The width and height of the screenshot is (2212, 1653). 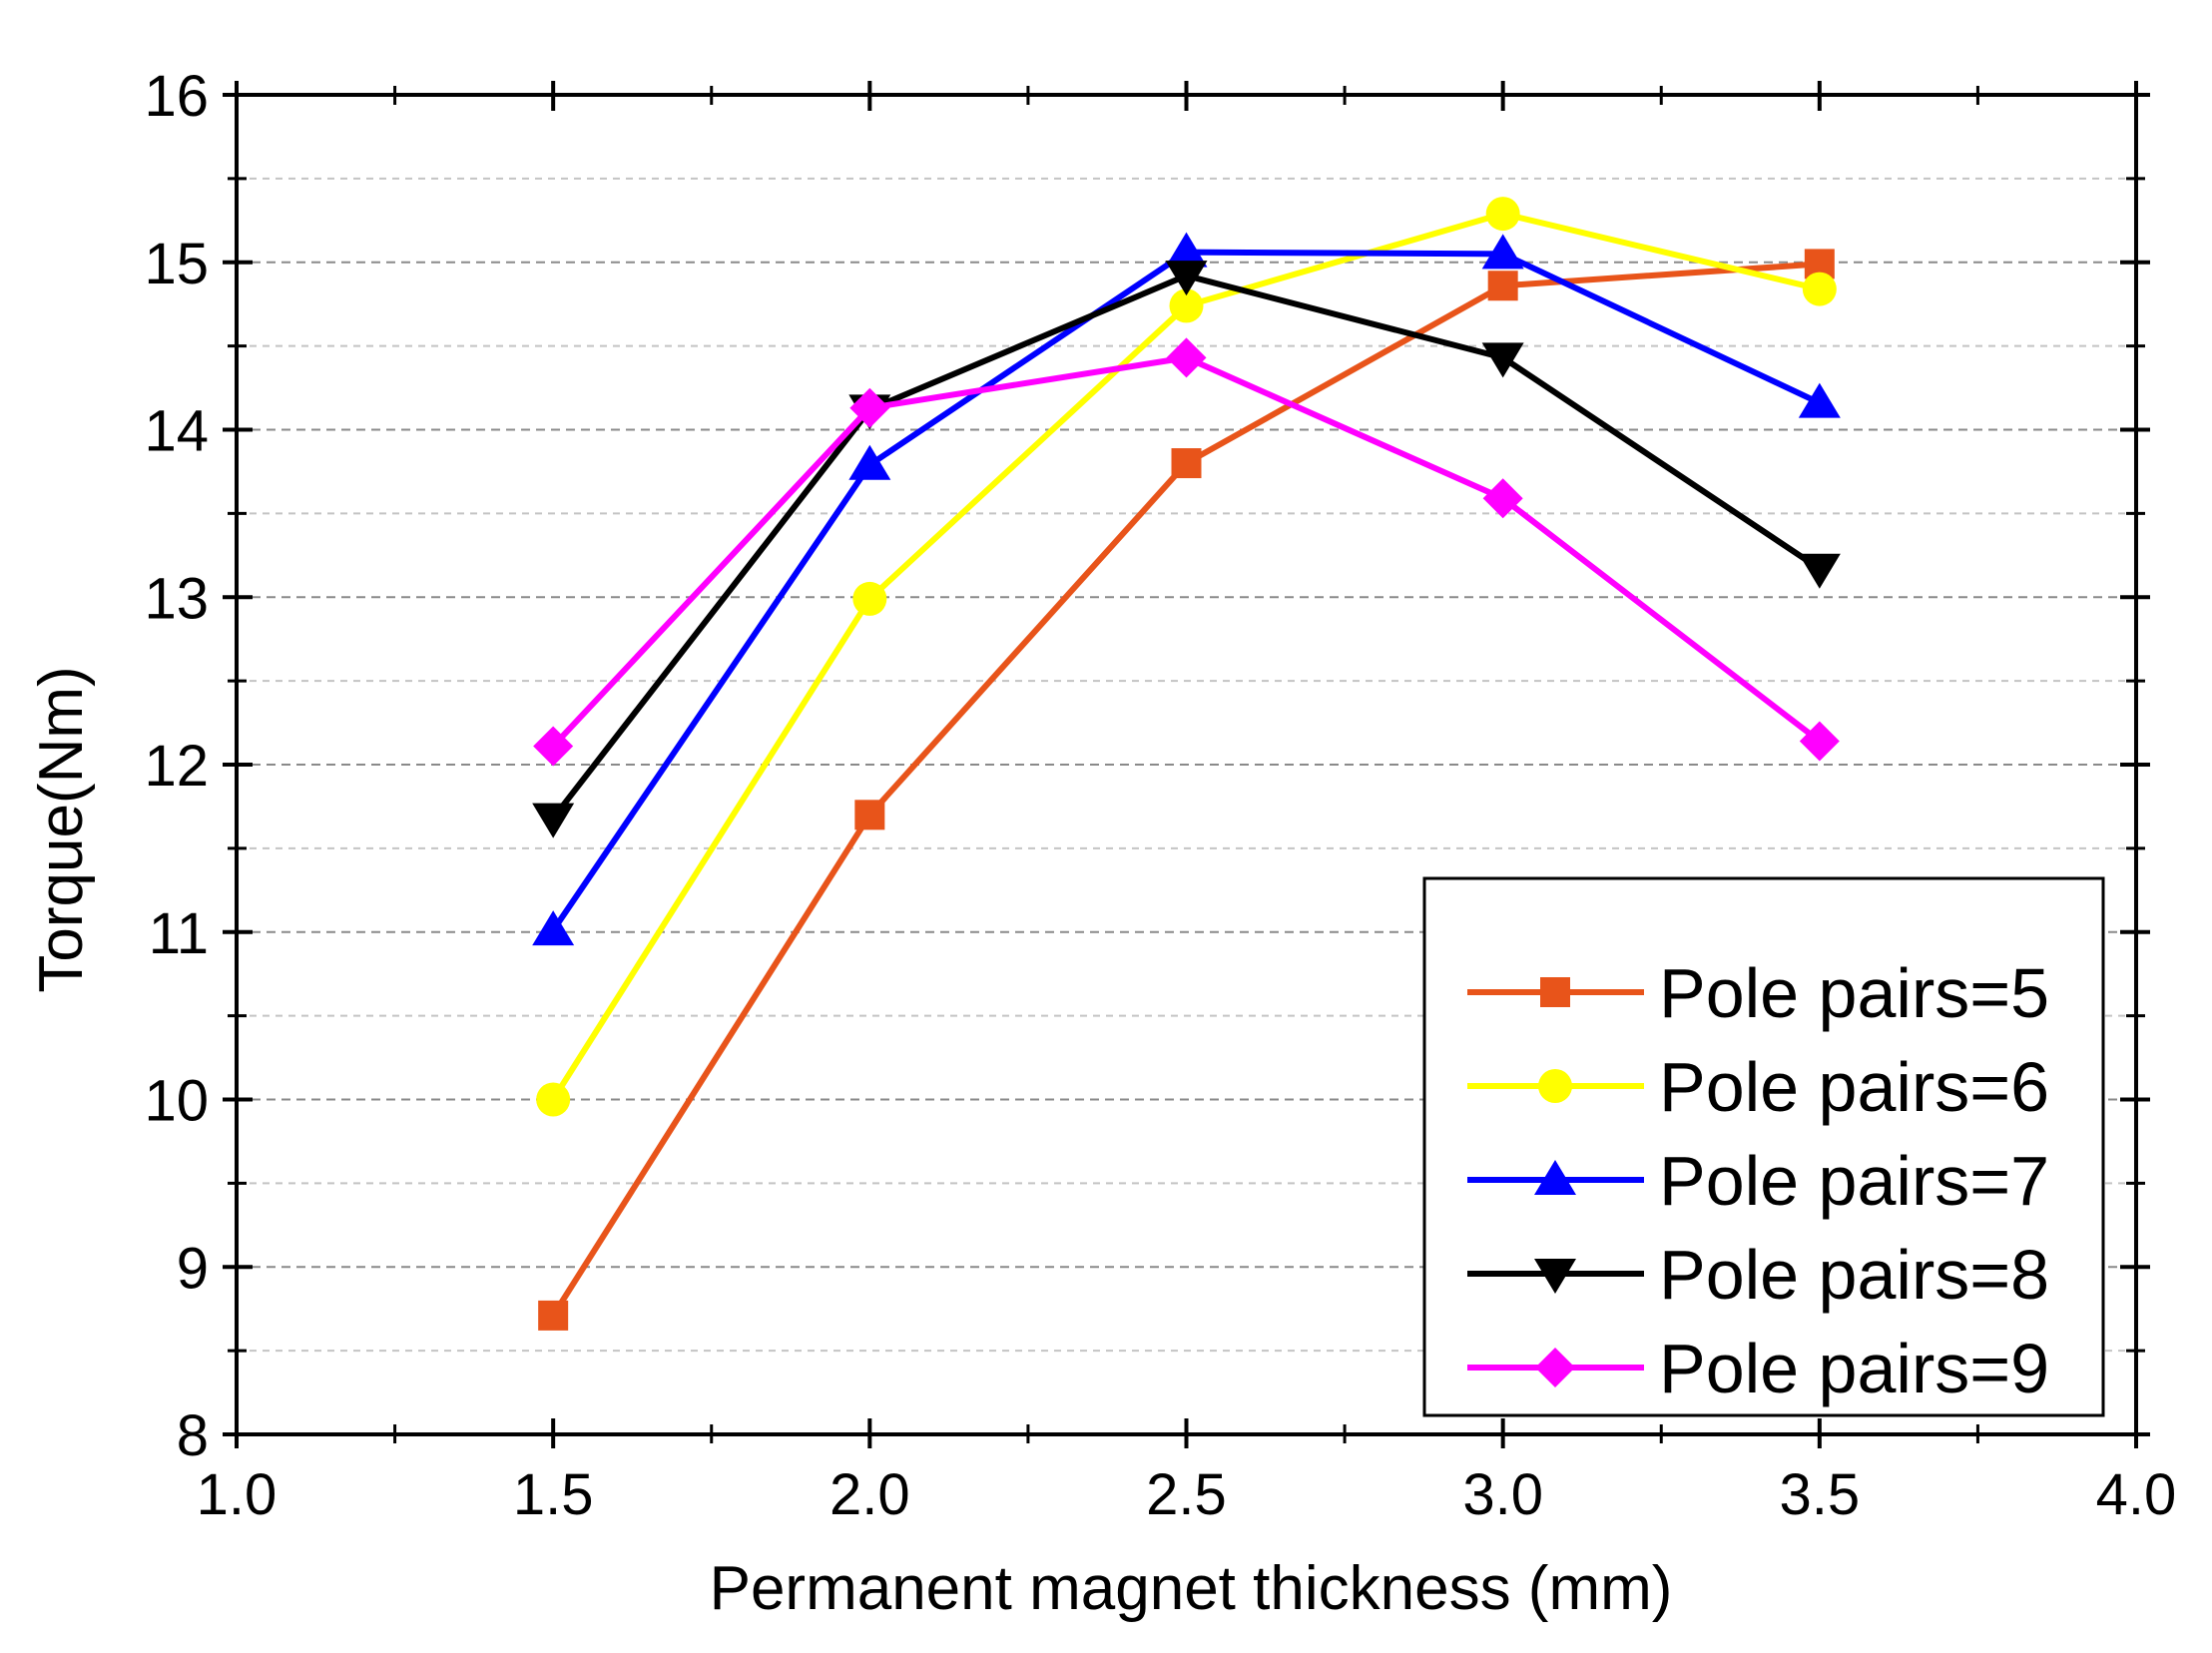 I want to click on y-tick-label: 16, so click(x=176, y=96).